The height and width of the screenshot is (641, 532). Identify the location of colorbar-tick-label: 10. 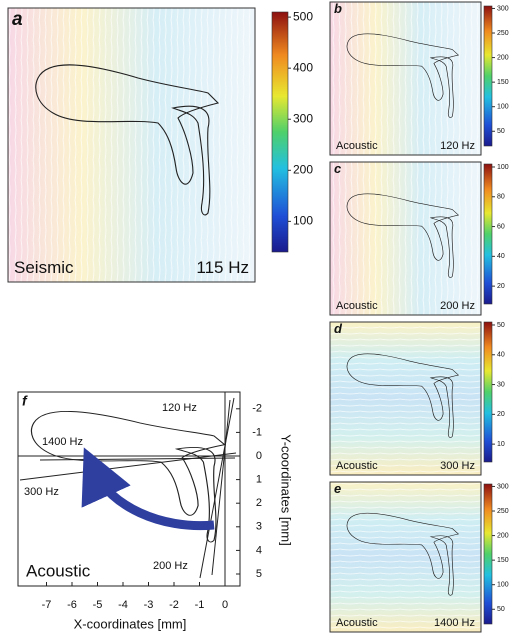
(501, 444).